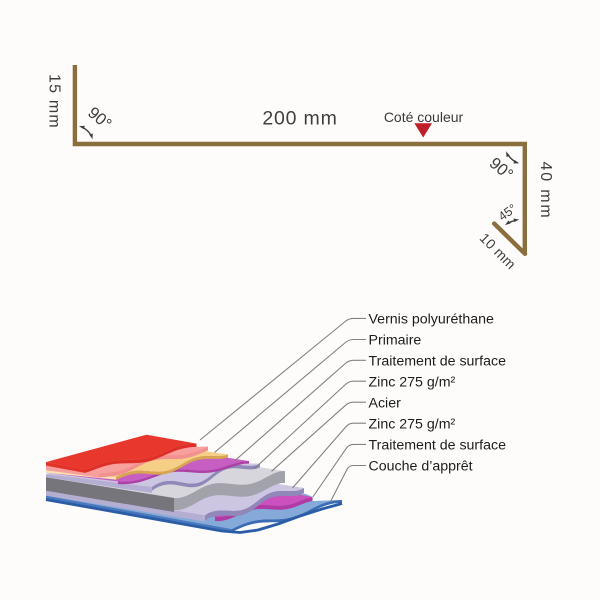  What do you see at coordinates (432, 320) in the screenshot?
I see `svg-text: Vernis polyuréthane` at bounding box center [432, 320].